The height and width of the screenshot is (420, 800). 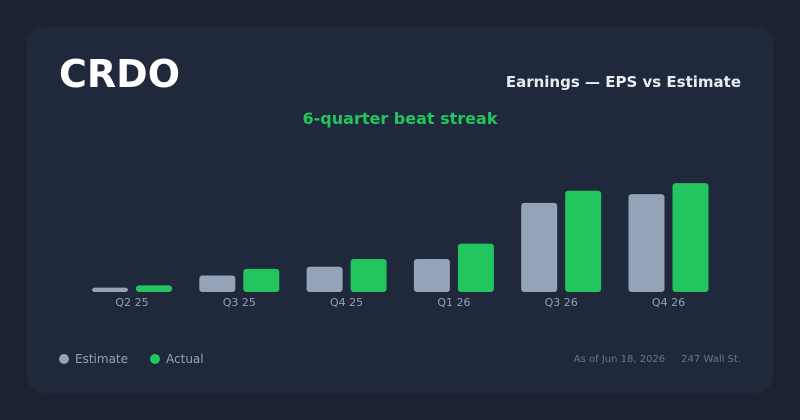 I want to click on x-tick-label: Q1 26, so click(x=453, y=302).